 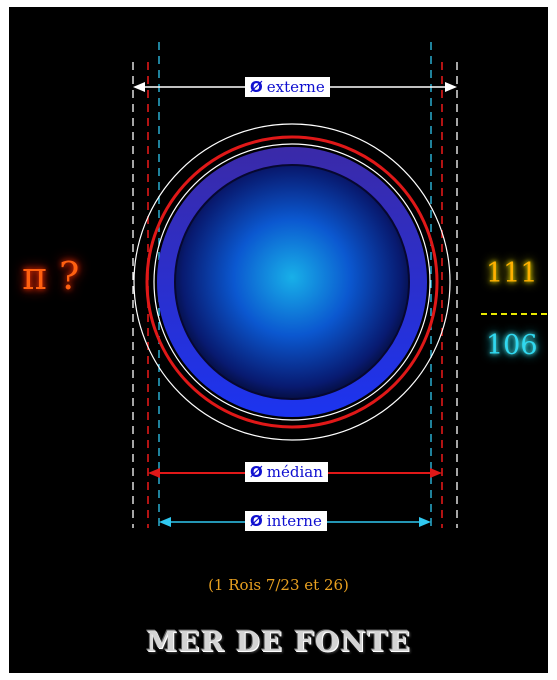 What do you see at coordinates (278, 641) in the screenshot?
I see `page-title: MER DE FONTE` at bounding box center [278, 641].